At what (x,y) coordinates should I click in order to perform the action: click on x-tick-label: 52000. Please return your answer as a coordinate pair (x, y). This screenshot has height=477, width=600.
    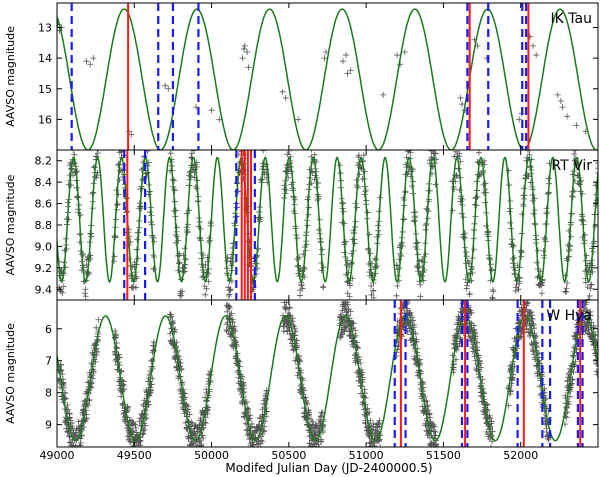
    Looking at the image, I should click on (520, 455).